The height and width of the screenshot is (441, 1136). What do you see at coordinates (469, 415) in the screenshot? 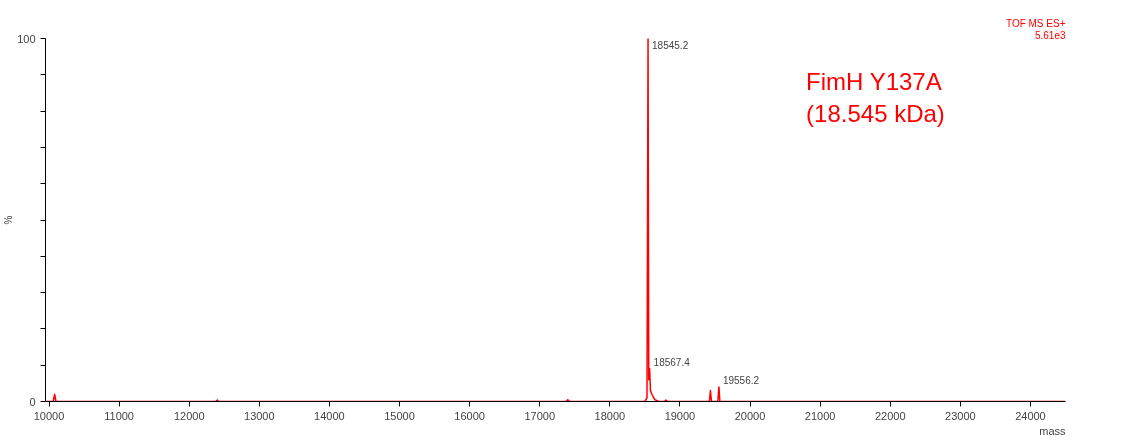
I see `x-tick-label: 16000` at bounding box center [469, 415].